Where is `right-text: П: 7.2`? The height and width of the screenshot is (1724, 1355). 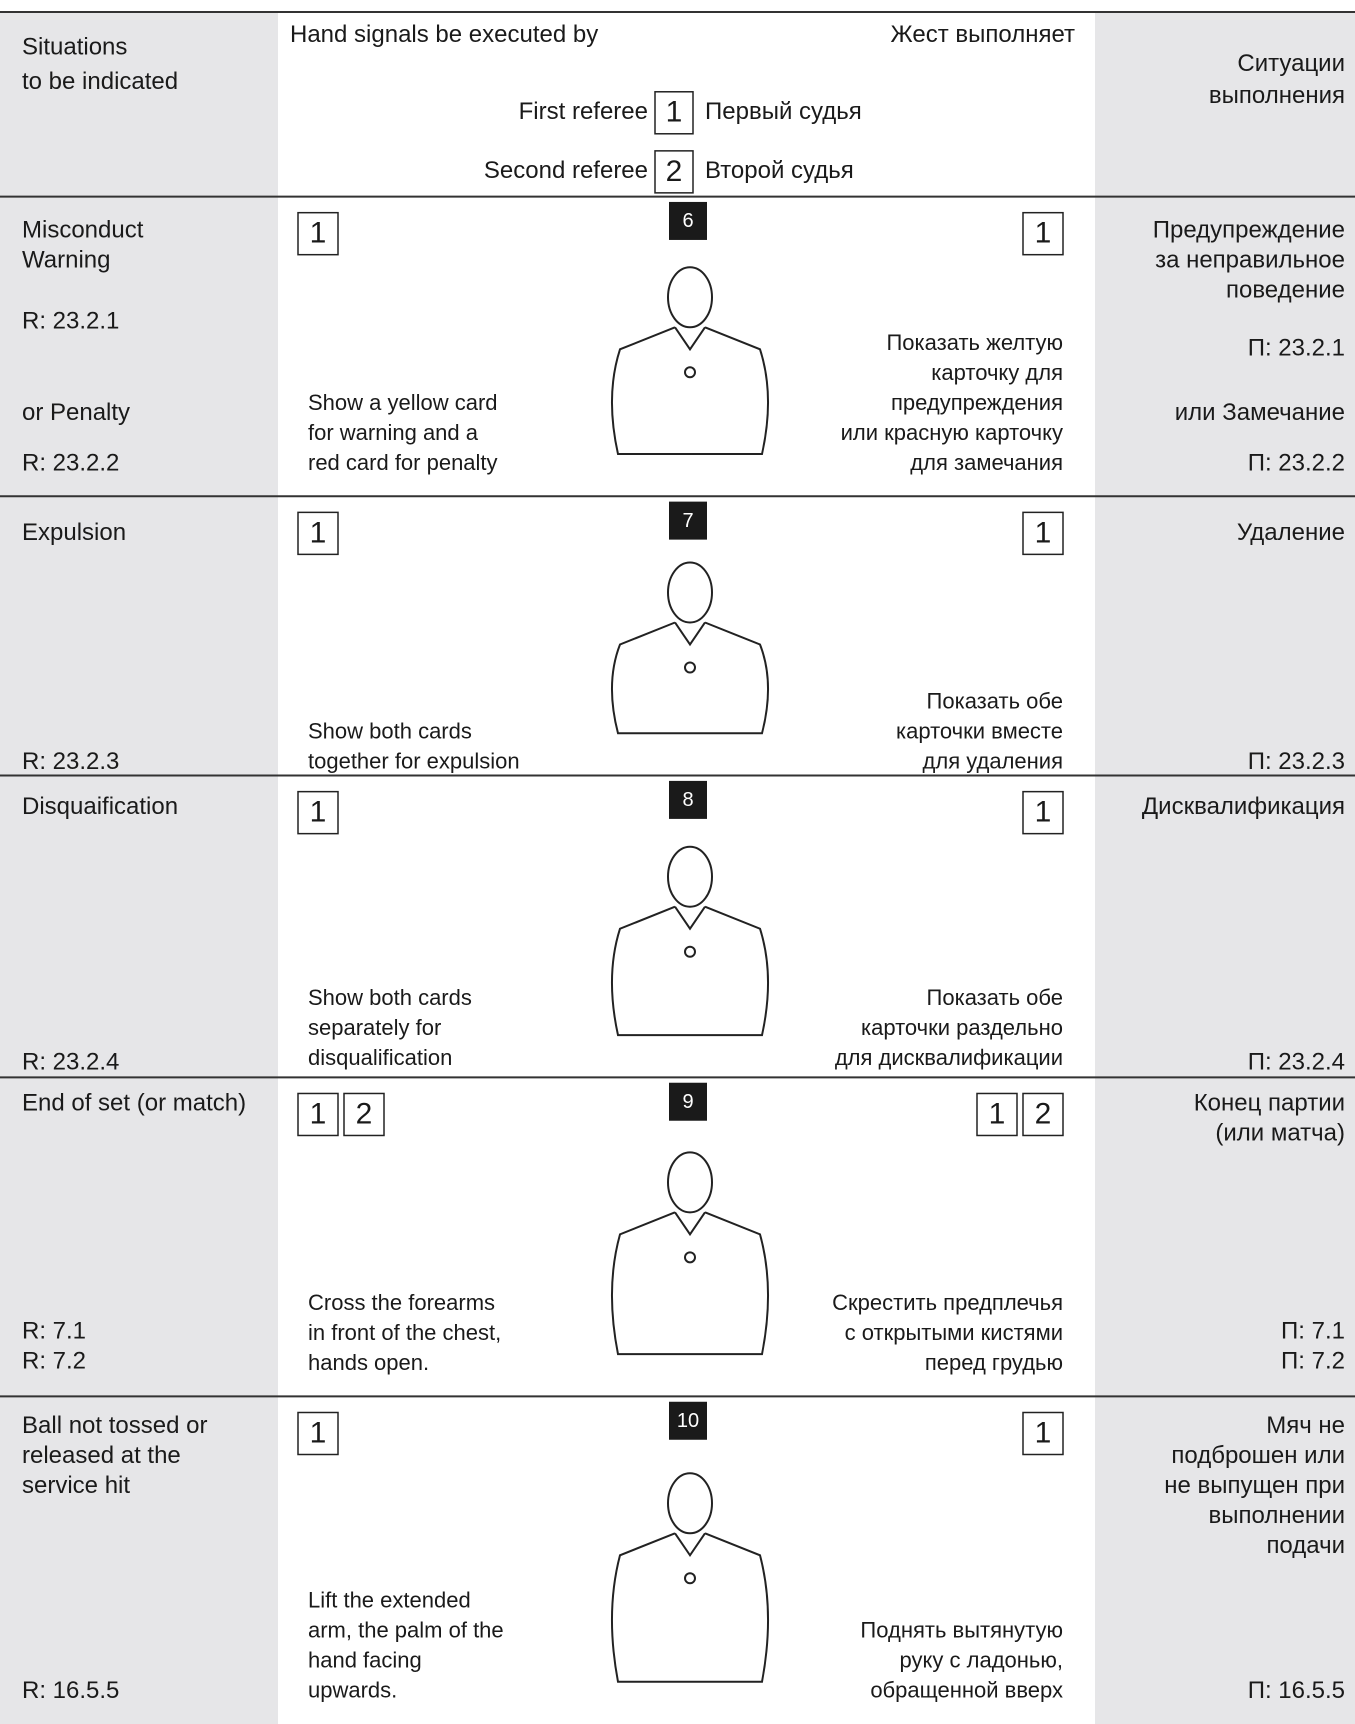
right-text: П: 7.2 is located at coordinates (1313, 1360).